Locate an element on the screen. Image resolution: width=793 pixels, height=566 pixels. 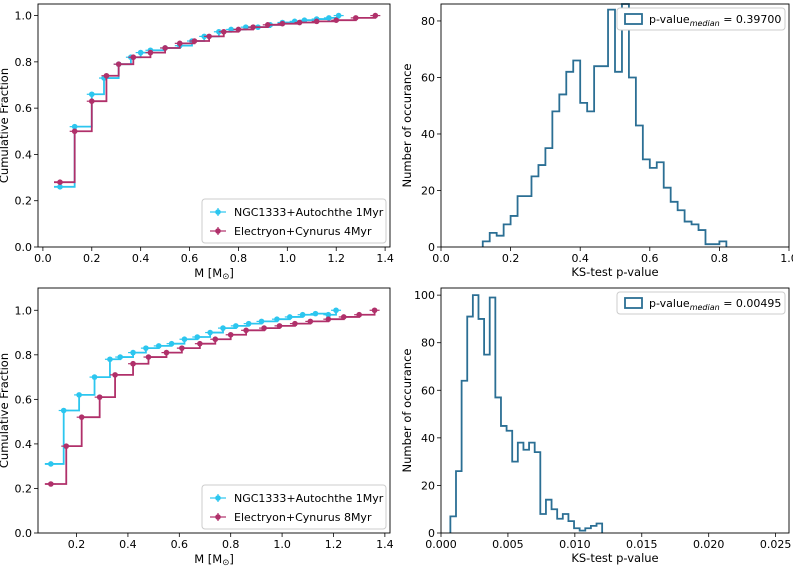
x-tick-label: 0.0 is located at coordinates (43, 258).